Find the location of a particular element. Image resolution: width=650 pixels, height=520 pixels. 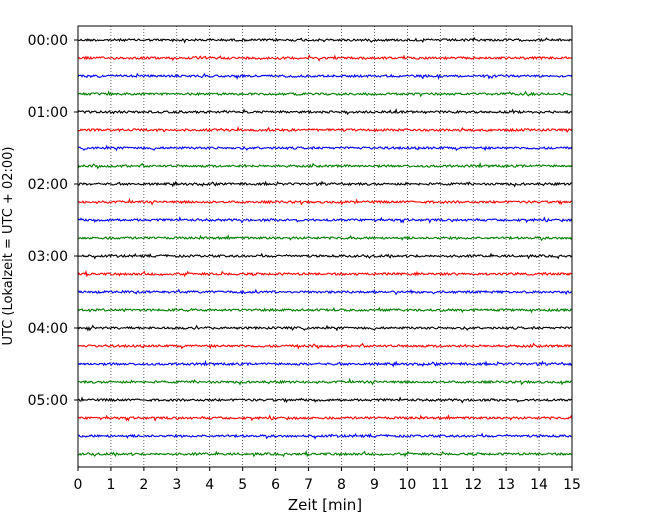

x-tick-label: 0 is located at coordinates (78, 485).